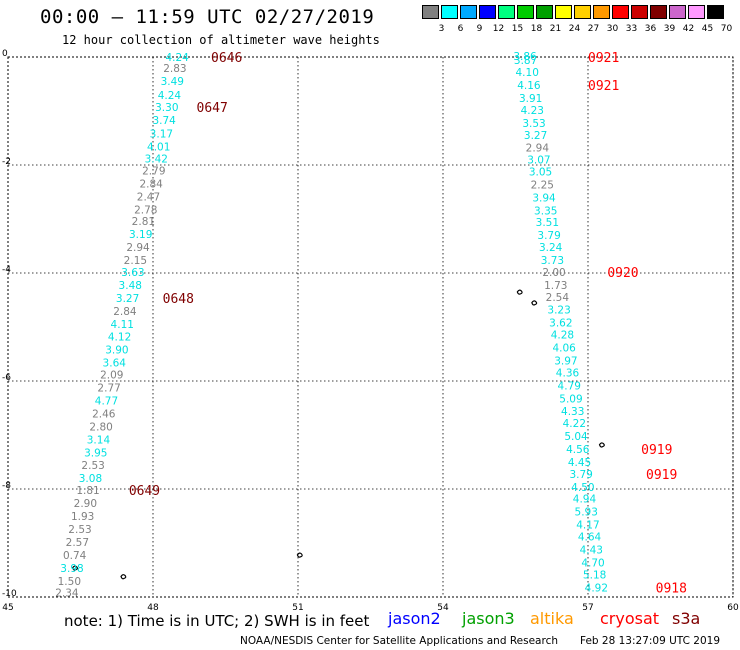 The width and height of the screenshot is (740, 650). I want to click on wave-height-label: 3.73, so click(552, 261).